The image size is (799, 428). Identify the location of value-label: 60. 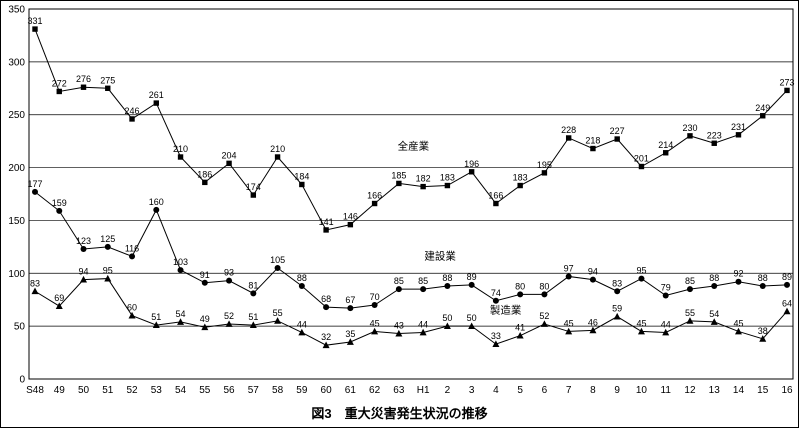
(132, 308).